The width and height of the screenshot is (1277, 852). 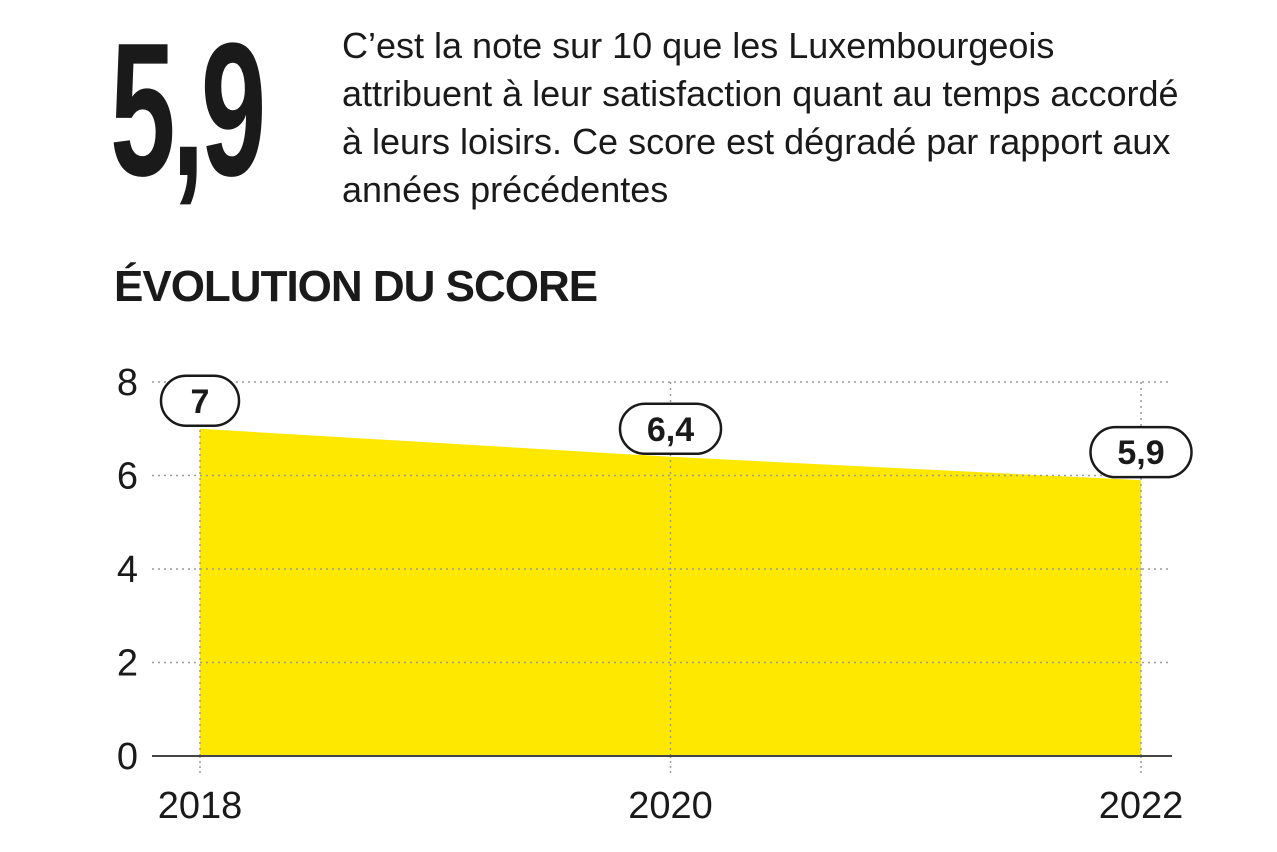 I want to click on data-label: 5,9, so click(x=1140, y=453).